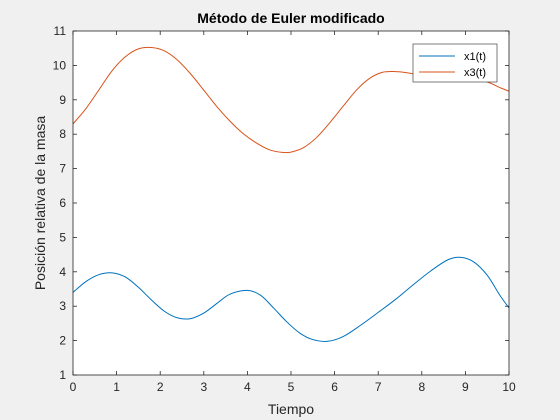  What do you see at coordinates (62, 237) in the screenshot?
I see `y-tick-label: 5` at bounding box center [62, 237].